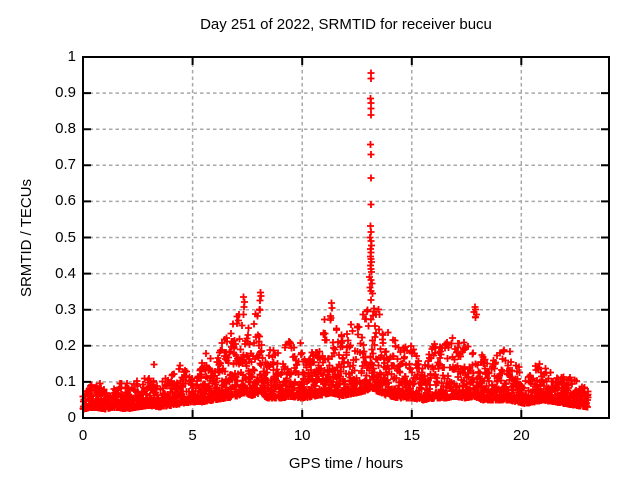 The image size is (640, 480). Describe the element at coordinates (192, 435) in the screenshot. I see `x-tick-label-5: 5` at that location.